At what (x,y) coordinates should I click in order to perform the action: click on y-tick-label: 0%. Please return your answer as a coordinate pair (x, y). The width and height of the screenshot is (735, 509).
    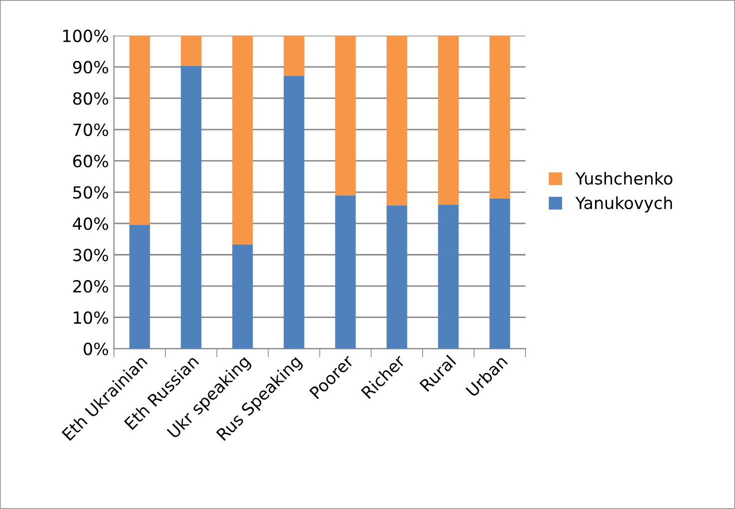
    Looking at the image, I should click on (96, 349).